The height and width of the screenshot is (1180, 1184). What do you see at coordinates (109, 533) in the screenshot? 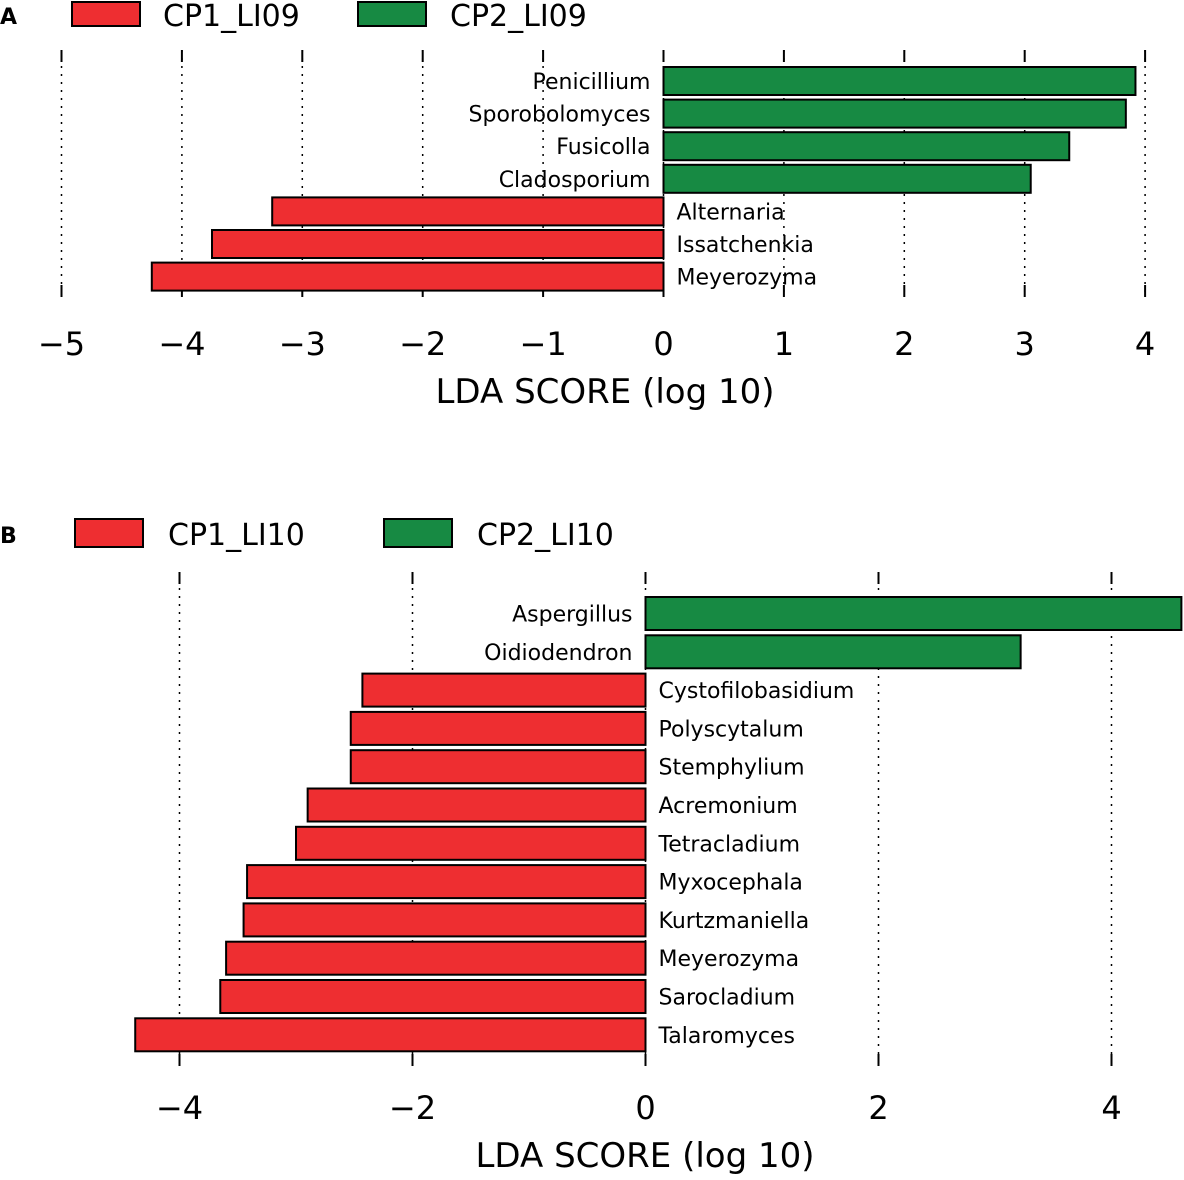
I see `legend-swatch-cp1-li10` at bounding box center [109, 533].